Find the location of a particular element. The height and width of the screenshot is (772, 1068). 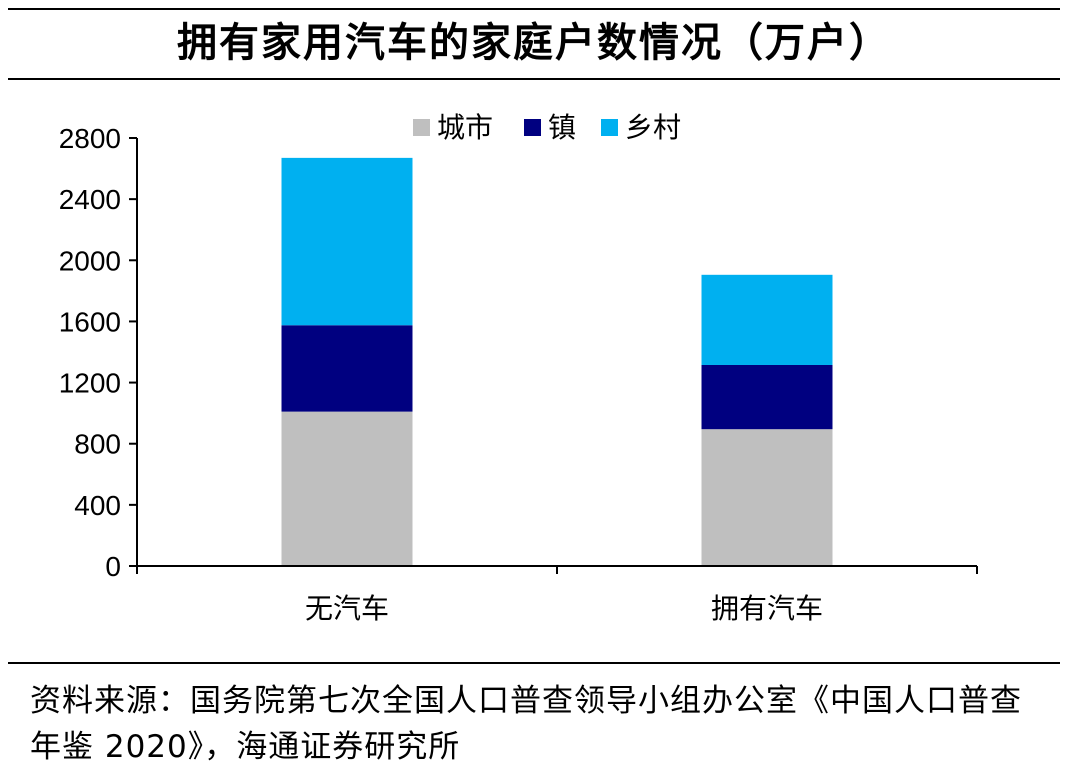

y-tick-label: 800 is located at coordinates (97, 444).